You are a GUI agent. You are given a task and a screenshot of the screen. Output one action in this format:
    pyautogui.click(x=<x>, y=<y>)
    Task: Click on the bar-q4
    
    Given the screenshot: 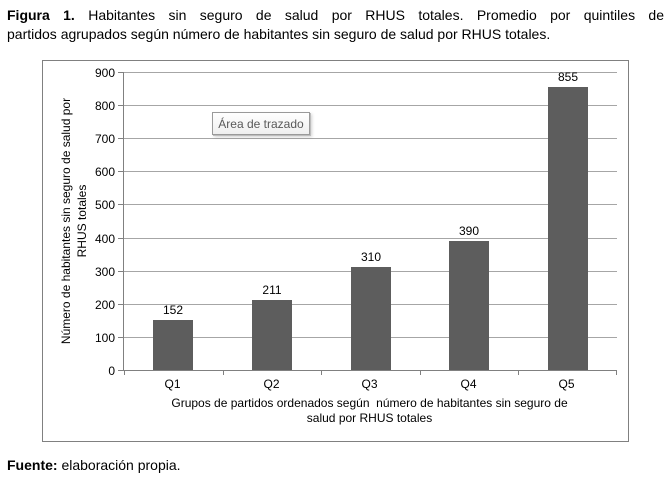 What is the action you would take?
    pyautogui.click(x=469, y=305)
    